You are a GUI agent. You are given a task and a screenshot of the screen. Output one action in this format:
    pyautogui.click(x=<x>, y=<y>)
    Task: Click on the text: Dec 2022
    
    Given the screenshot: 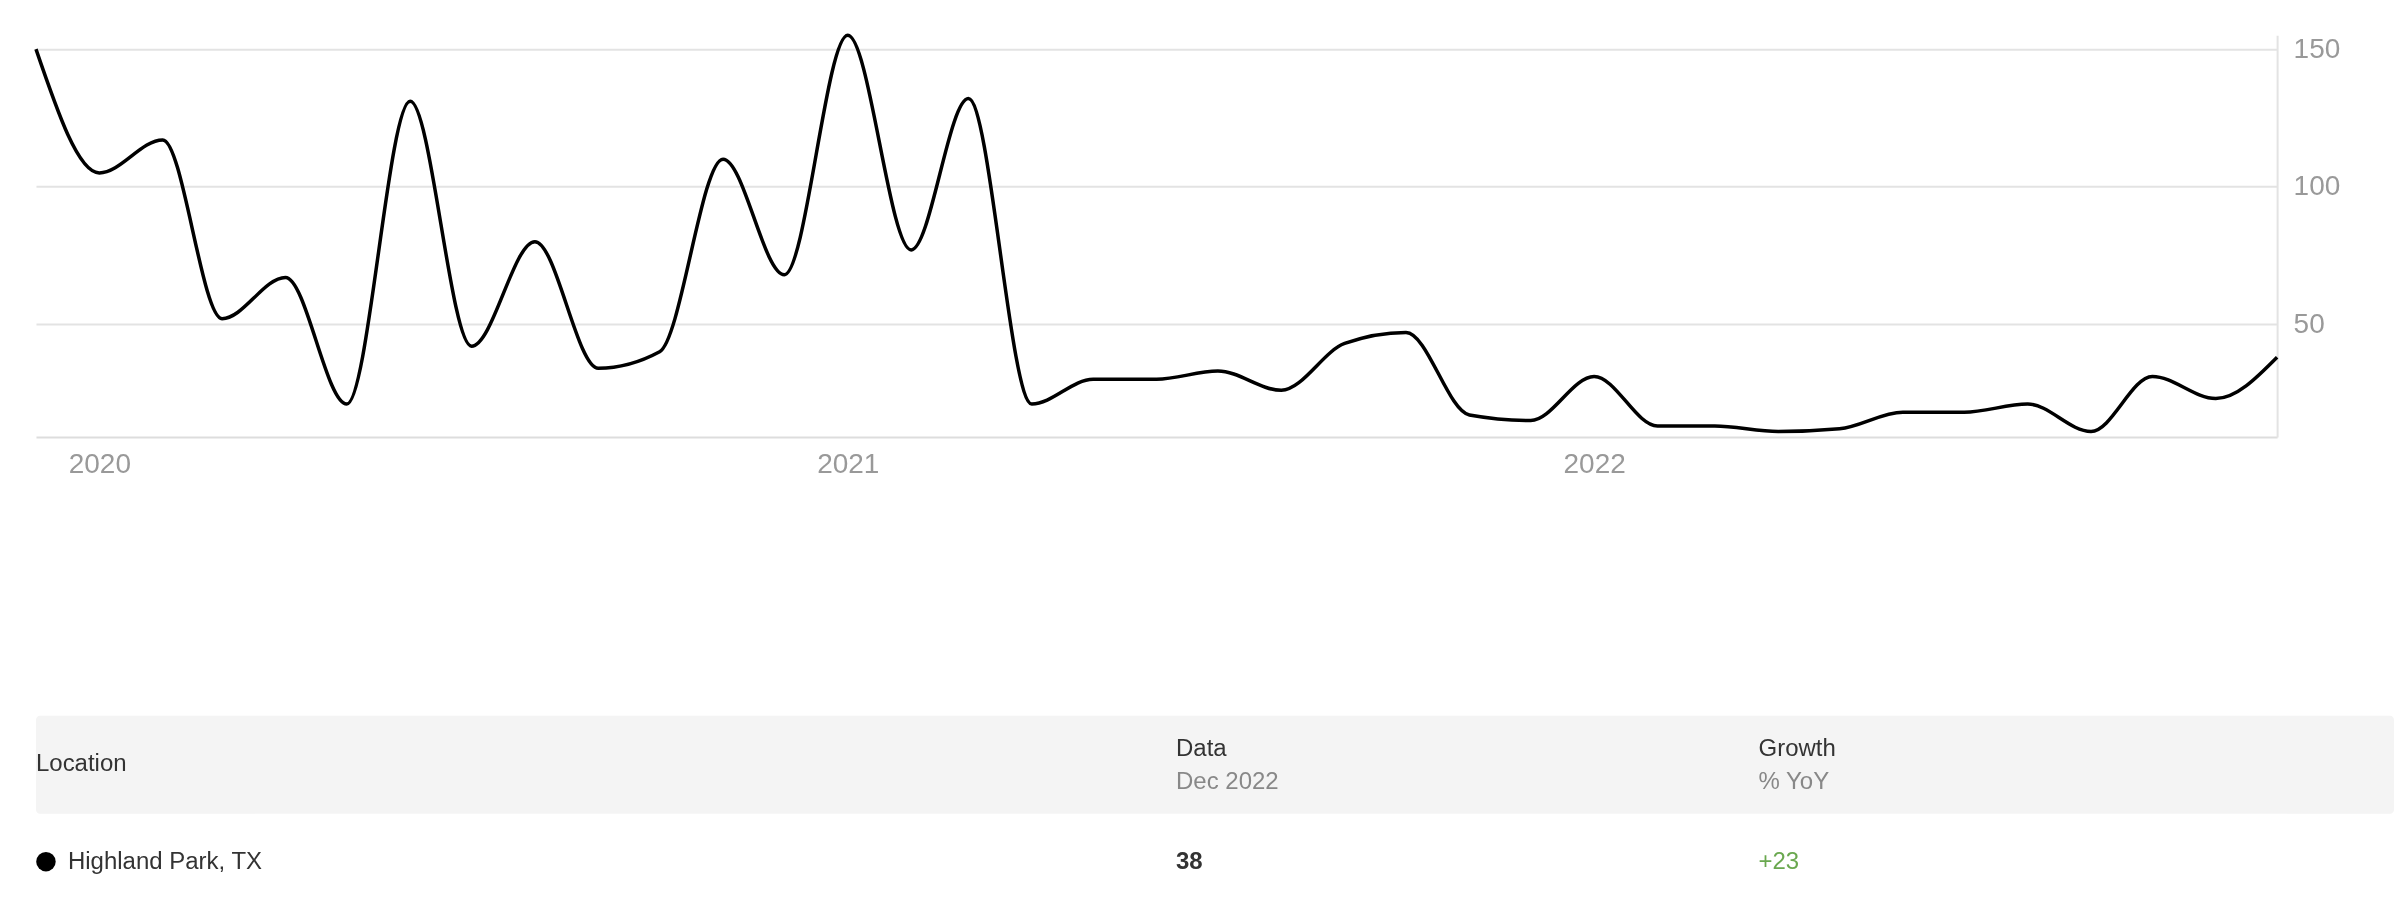 What is the action you would take?
    pyautogui.click(x=1227, y=780)
    